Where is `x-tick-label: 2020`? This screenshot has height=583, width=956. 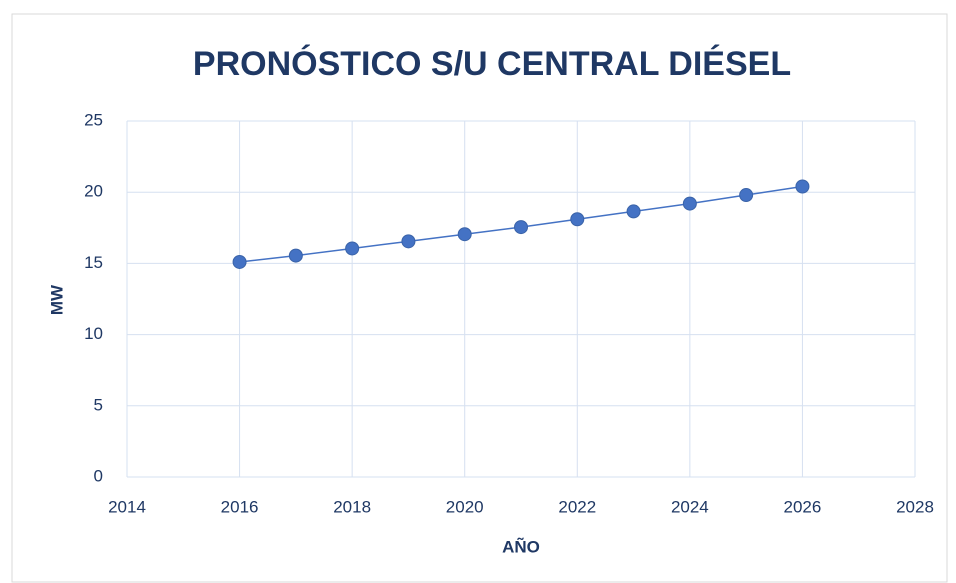 x-tick-label: 2020 is located at coordinates (465, 506).